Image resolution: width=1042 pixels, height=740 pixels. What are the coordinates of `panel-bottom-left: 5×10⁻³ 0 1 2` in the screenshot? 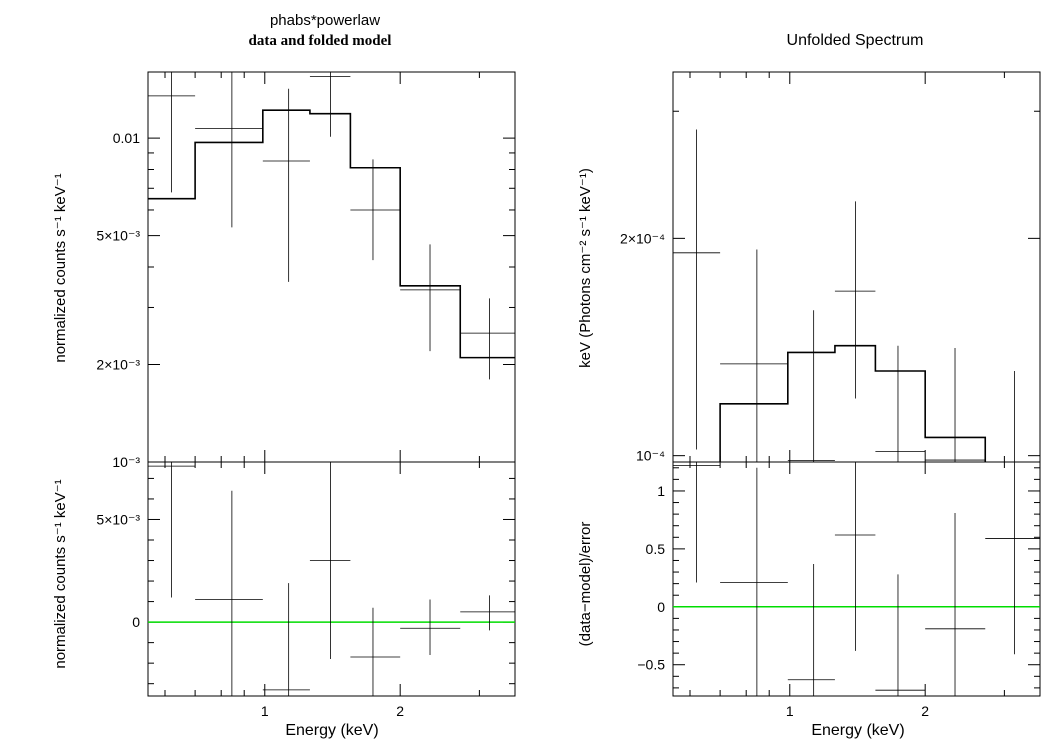 It's located at (306, 590).